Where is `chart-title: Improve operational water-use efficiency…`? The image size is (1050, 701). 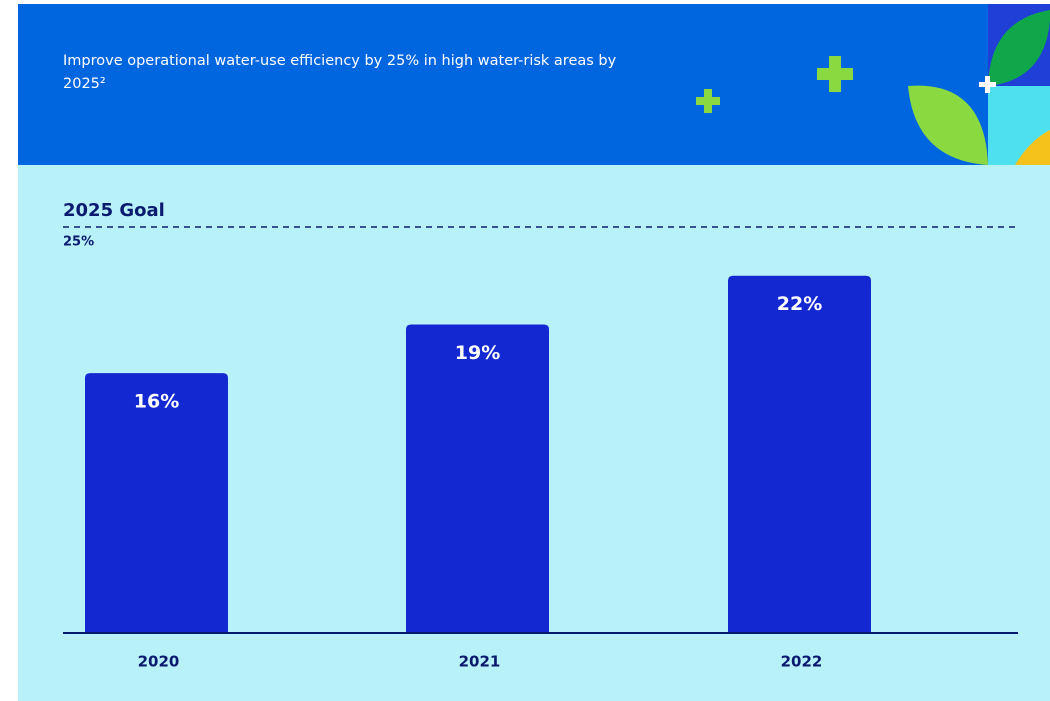
chart-title: Improve operational water-use efficiency… is located at coordinates (340, 72).